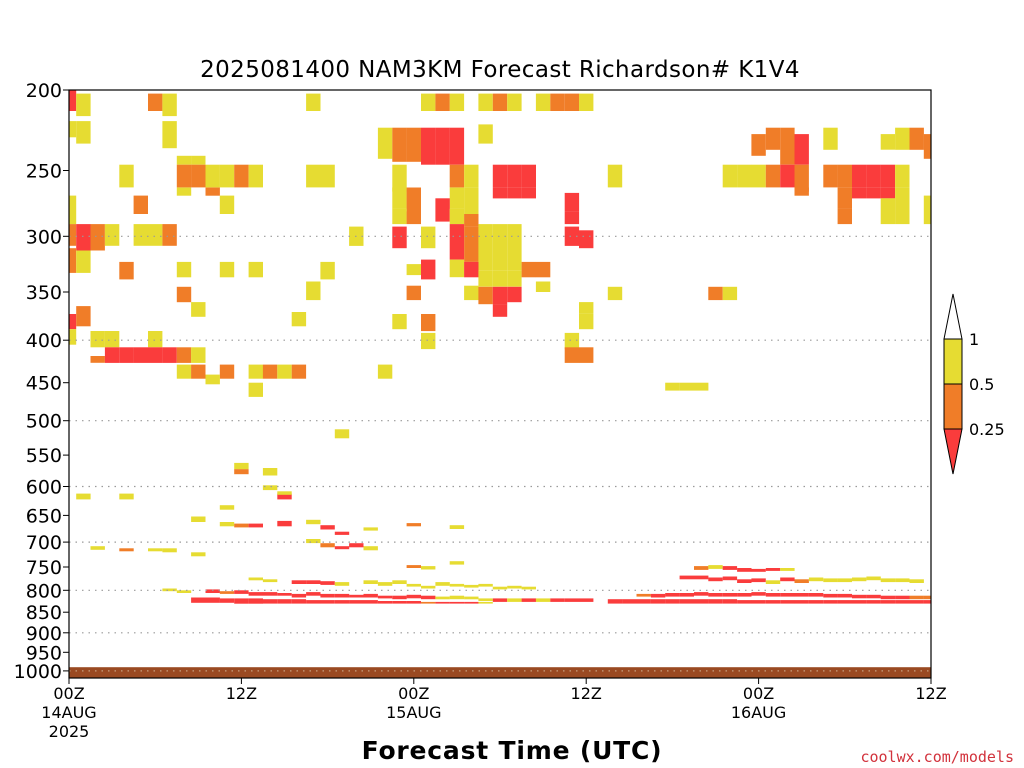 The image size is (1024, 768). I want to click on y-tick-label-400: 400, so click(44, 341).